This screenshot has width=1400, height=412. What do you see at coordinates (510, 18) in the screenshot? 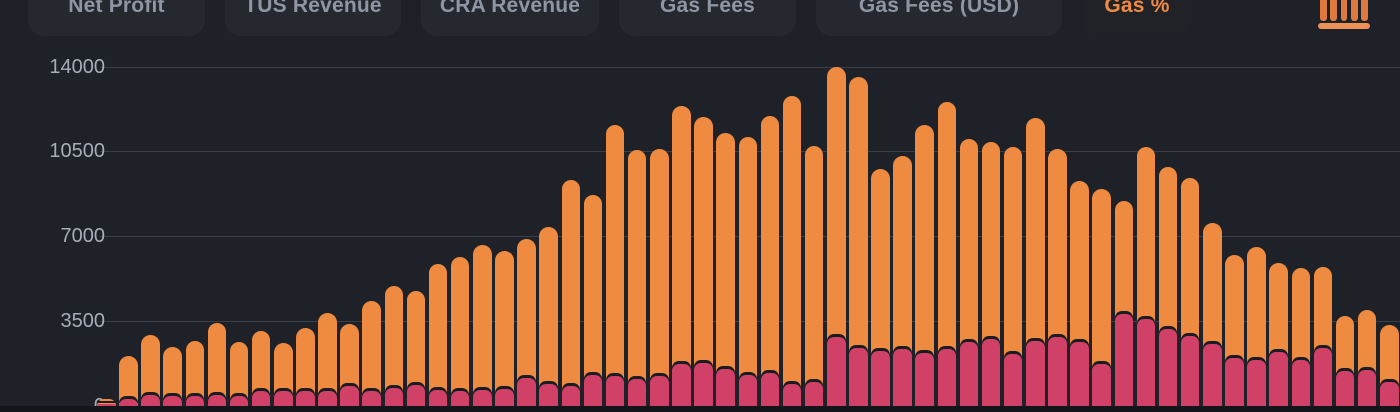
I see `tab-cra-revenue: CRA Revenue` at bounding box center [510, 18].